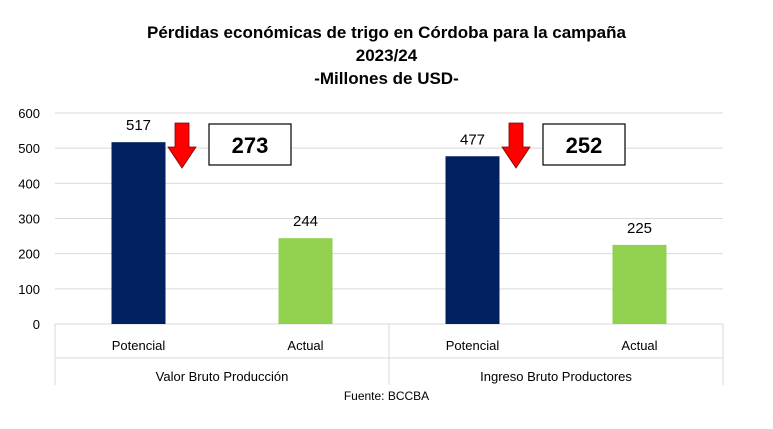 This screenshot has width=773, height=429. Describe the element at coordinates (472, 139) in the screenshot. I see `bar-value-label: 477` at that location.